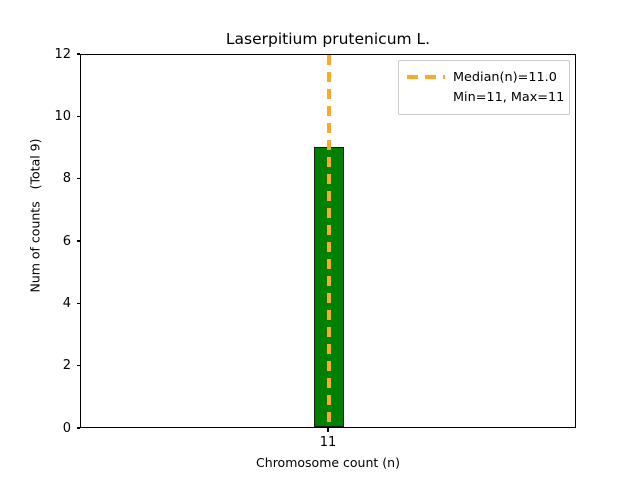 This screenshot has height=480, width=640. What do you see at coordinates (62, 54) in the screenshot?
I see `y-tick-label: 12` at bounding box center [62, 54].